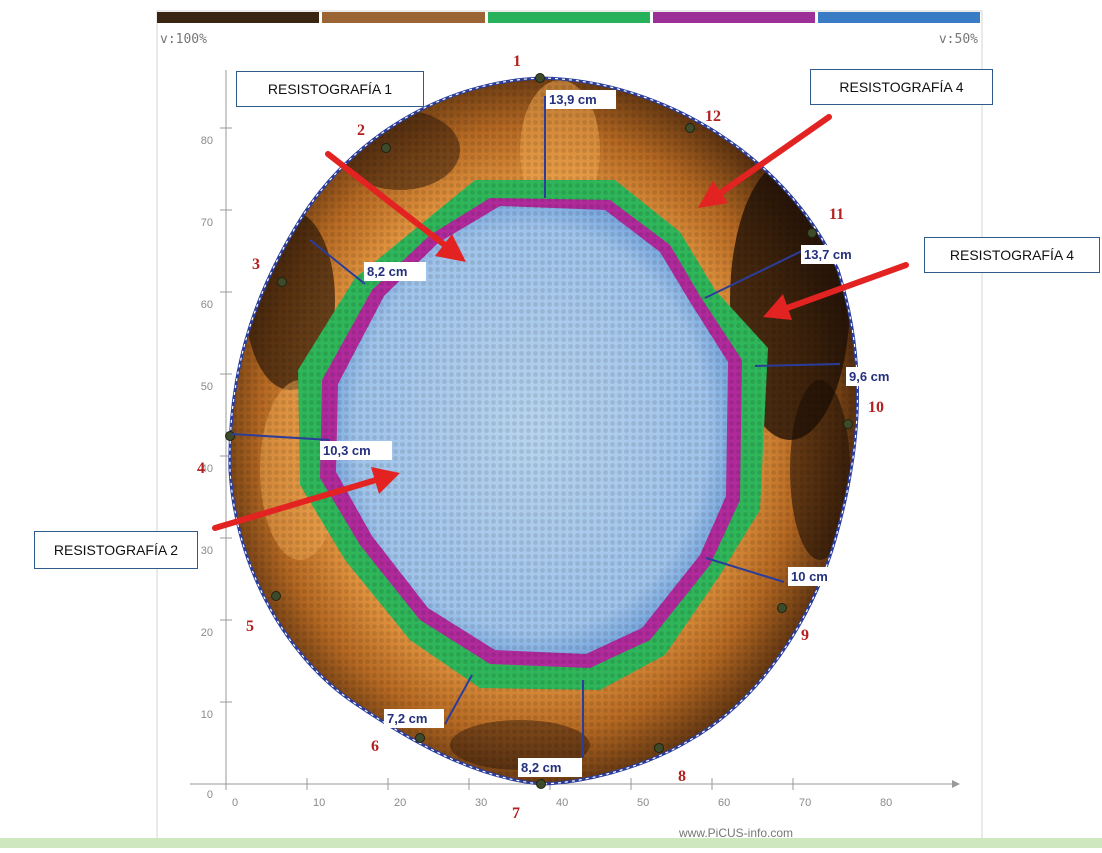 The image size is (1102, 853). I want to click on x-ticks: 0 10 20 30 40 50 60 70 80, so click(562, 803).